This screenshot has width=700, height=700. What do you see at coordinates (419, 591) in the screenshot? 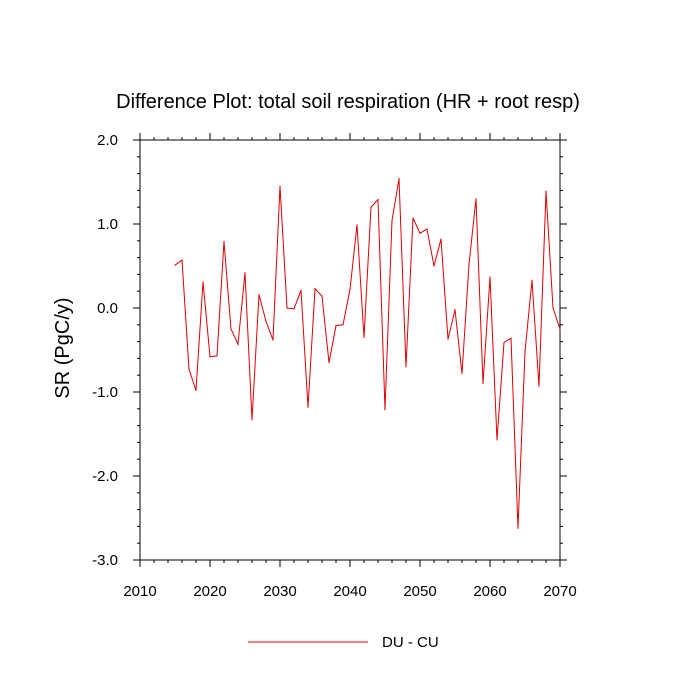
I see `x-tick-label: 2050` at bounding box center [419, 591].